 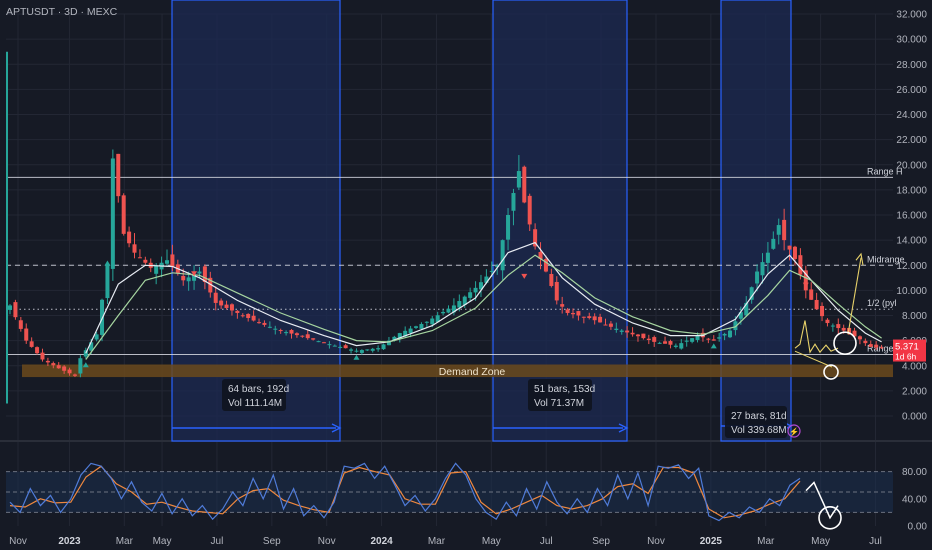 What do you see at coordinates (830, 518) in the screenshot?
I see `stoch-projection-circle` at bounding box center [830, 518].